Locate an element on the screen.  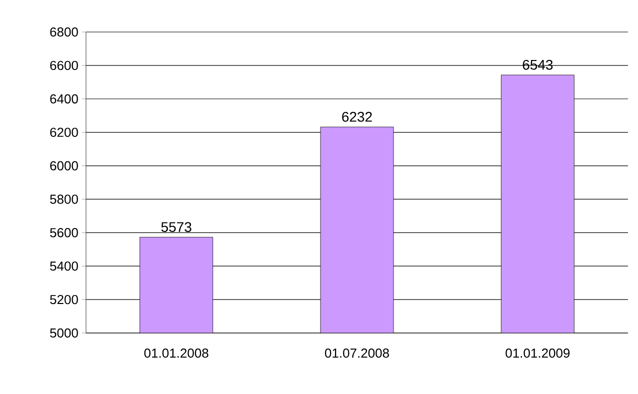
y-tick-label: 6000 is located at coordinates (64, 165).